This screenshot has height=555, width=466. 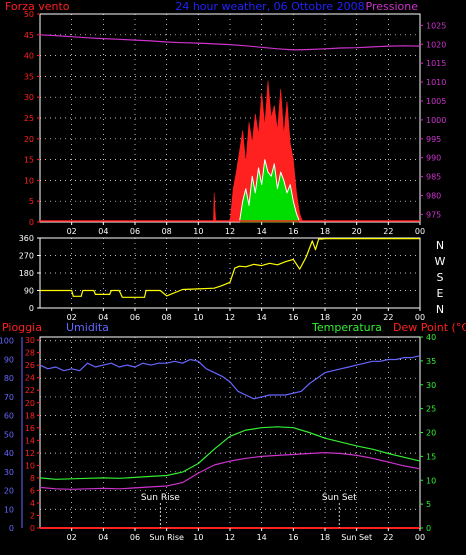 What do you see at coordinates (7, 341) in the screenshot?
I see `rain-tick-label: 100` at bounding box center [7, 341].